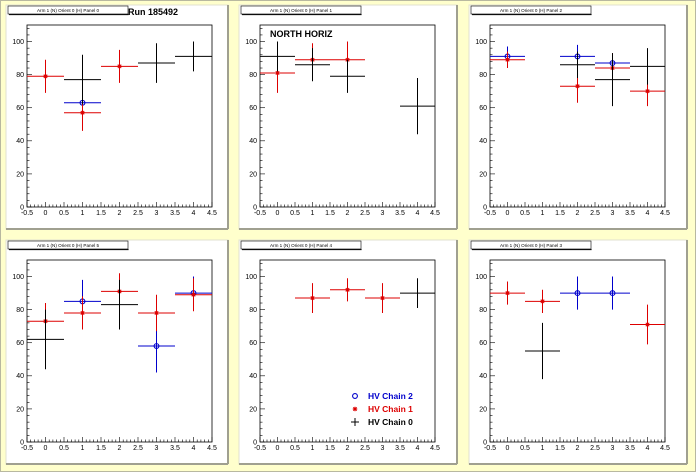 This screenshot has height=472, width=696. Describe the element at coordinates (68, 10) in the screenshot. I see `panel-title: Arm 1 (N) Orient 0 (H) Panel 0` at that location.